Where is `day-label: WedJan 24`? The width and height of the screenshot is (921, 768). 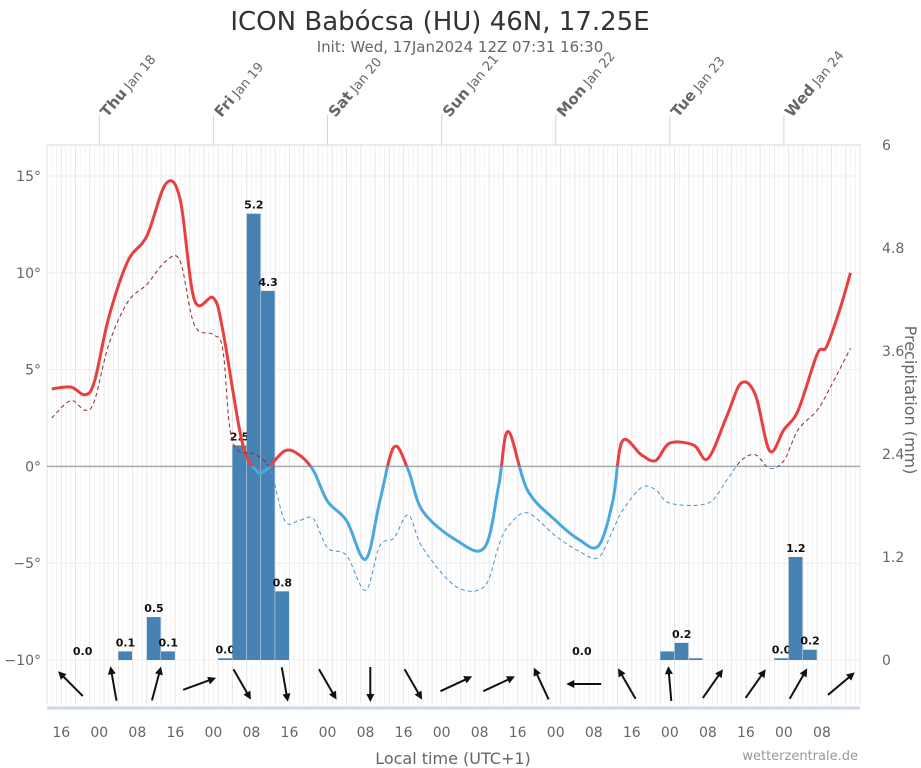 day-label: WedJan 24 is located at coordinates (814, 83).